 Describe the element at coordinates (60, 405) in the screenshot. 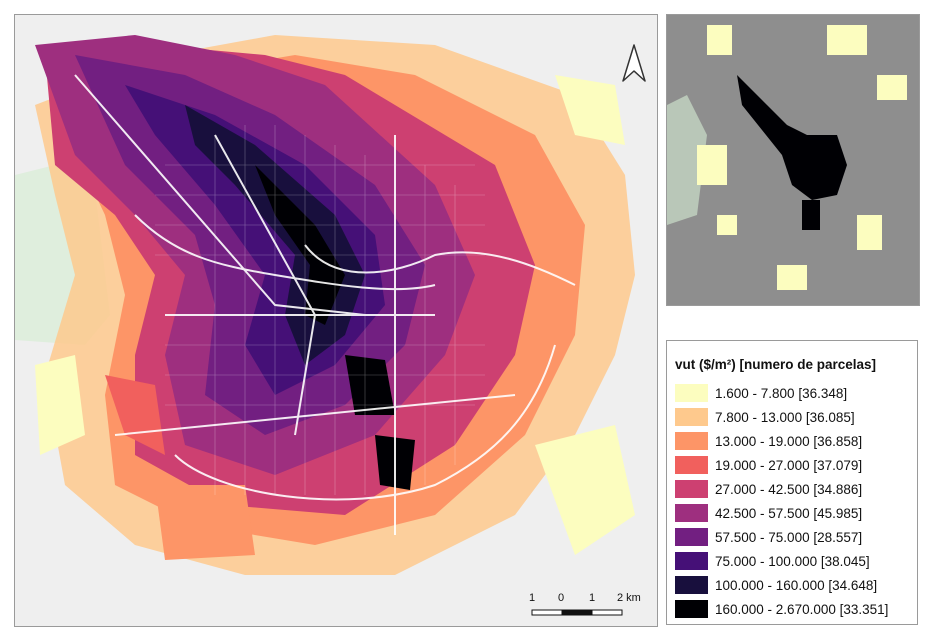

I see `patch-w` at that location.